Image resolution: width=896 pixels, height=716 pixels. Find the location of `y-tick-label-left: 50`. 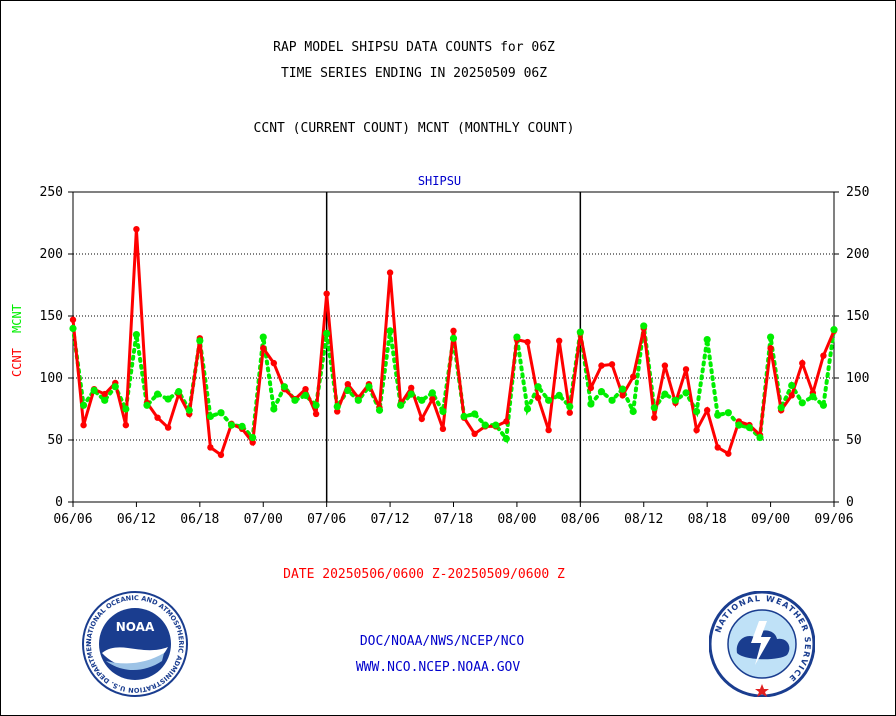

y-tick-label-left: 50 is located at coordinates (55, 440).